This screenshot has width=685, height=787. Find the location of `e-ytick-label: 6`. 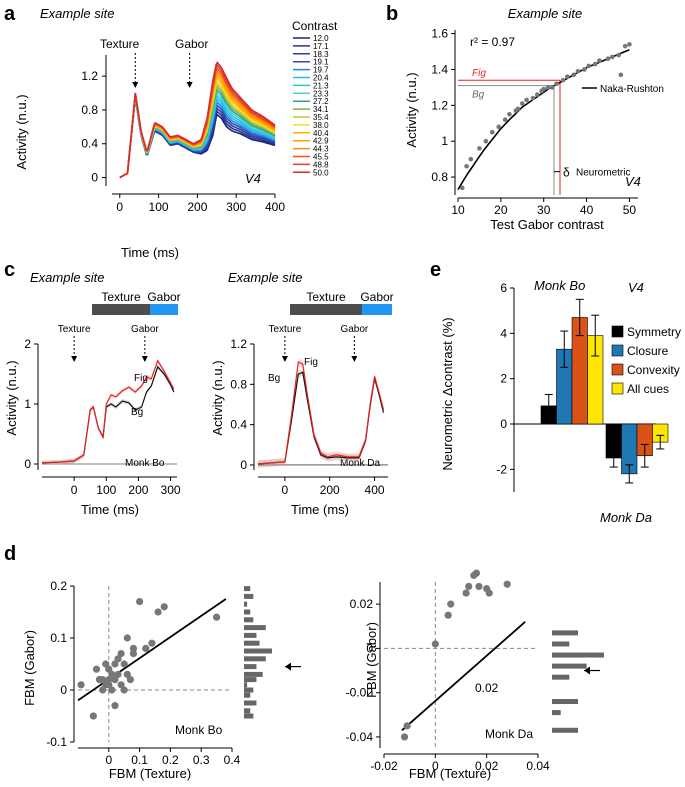

e-ytick-label: 6 is located at coordinates (503, 288).